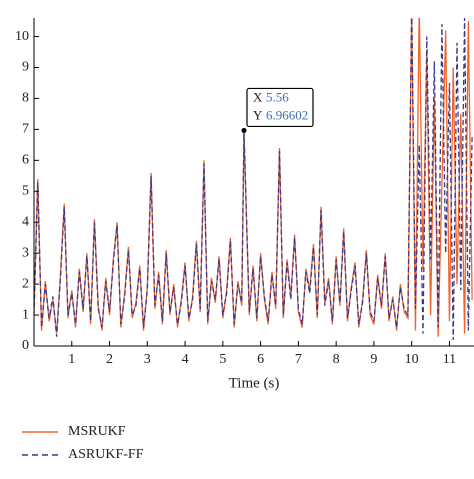 The image size is (474, 479). Describe the element at coordinates (25, 252) in the screenshot. I see `y-tick-label: 3` at that location.